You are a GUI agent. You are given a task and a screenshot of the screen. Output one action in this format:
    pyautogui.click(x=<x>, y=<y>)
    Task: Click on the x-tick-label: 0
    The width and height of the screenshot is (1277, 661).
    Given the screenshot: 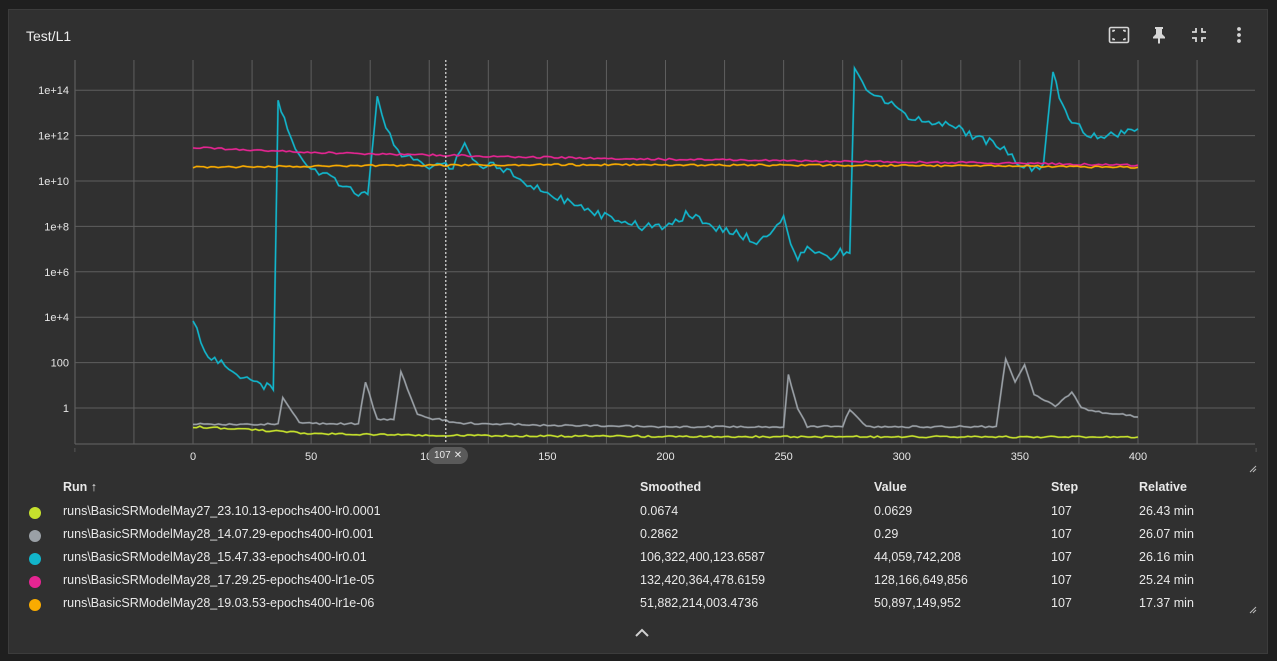 What is the action you would take?
    pyautogui.click(x=193, y=457)
    